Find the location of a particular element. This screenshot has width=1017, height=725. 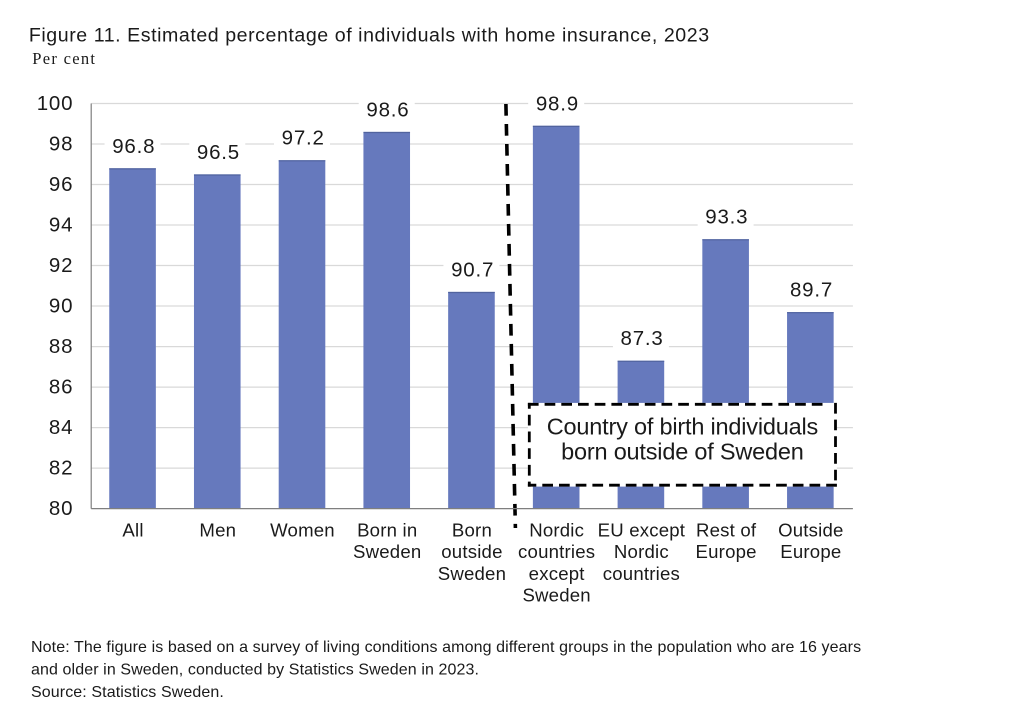

svg-text: 98.9 is located at coordinates (557, 103).